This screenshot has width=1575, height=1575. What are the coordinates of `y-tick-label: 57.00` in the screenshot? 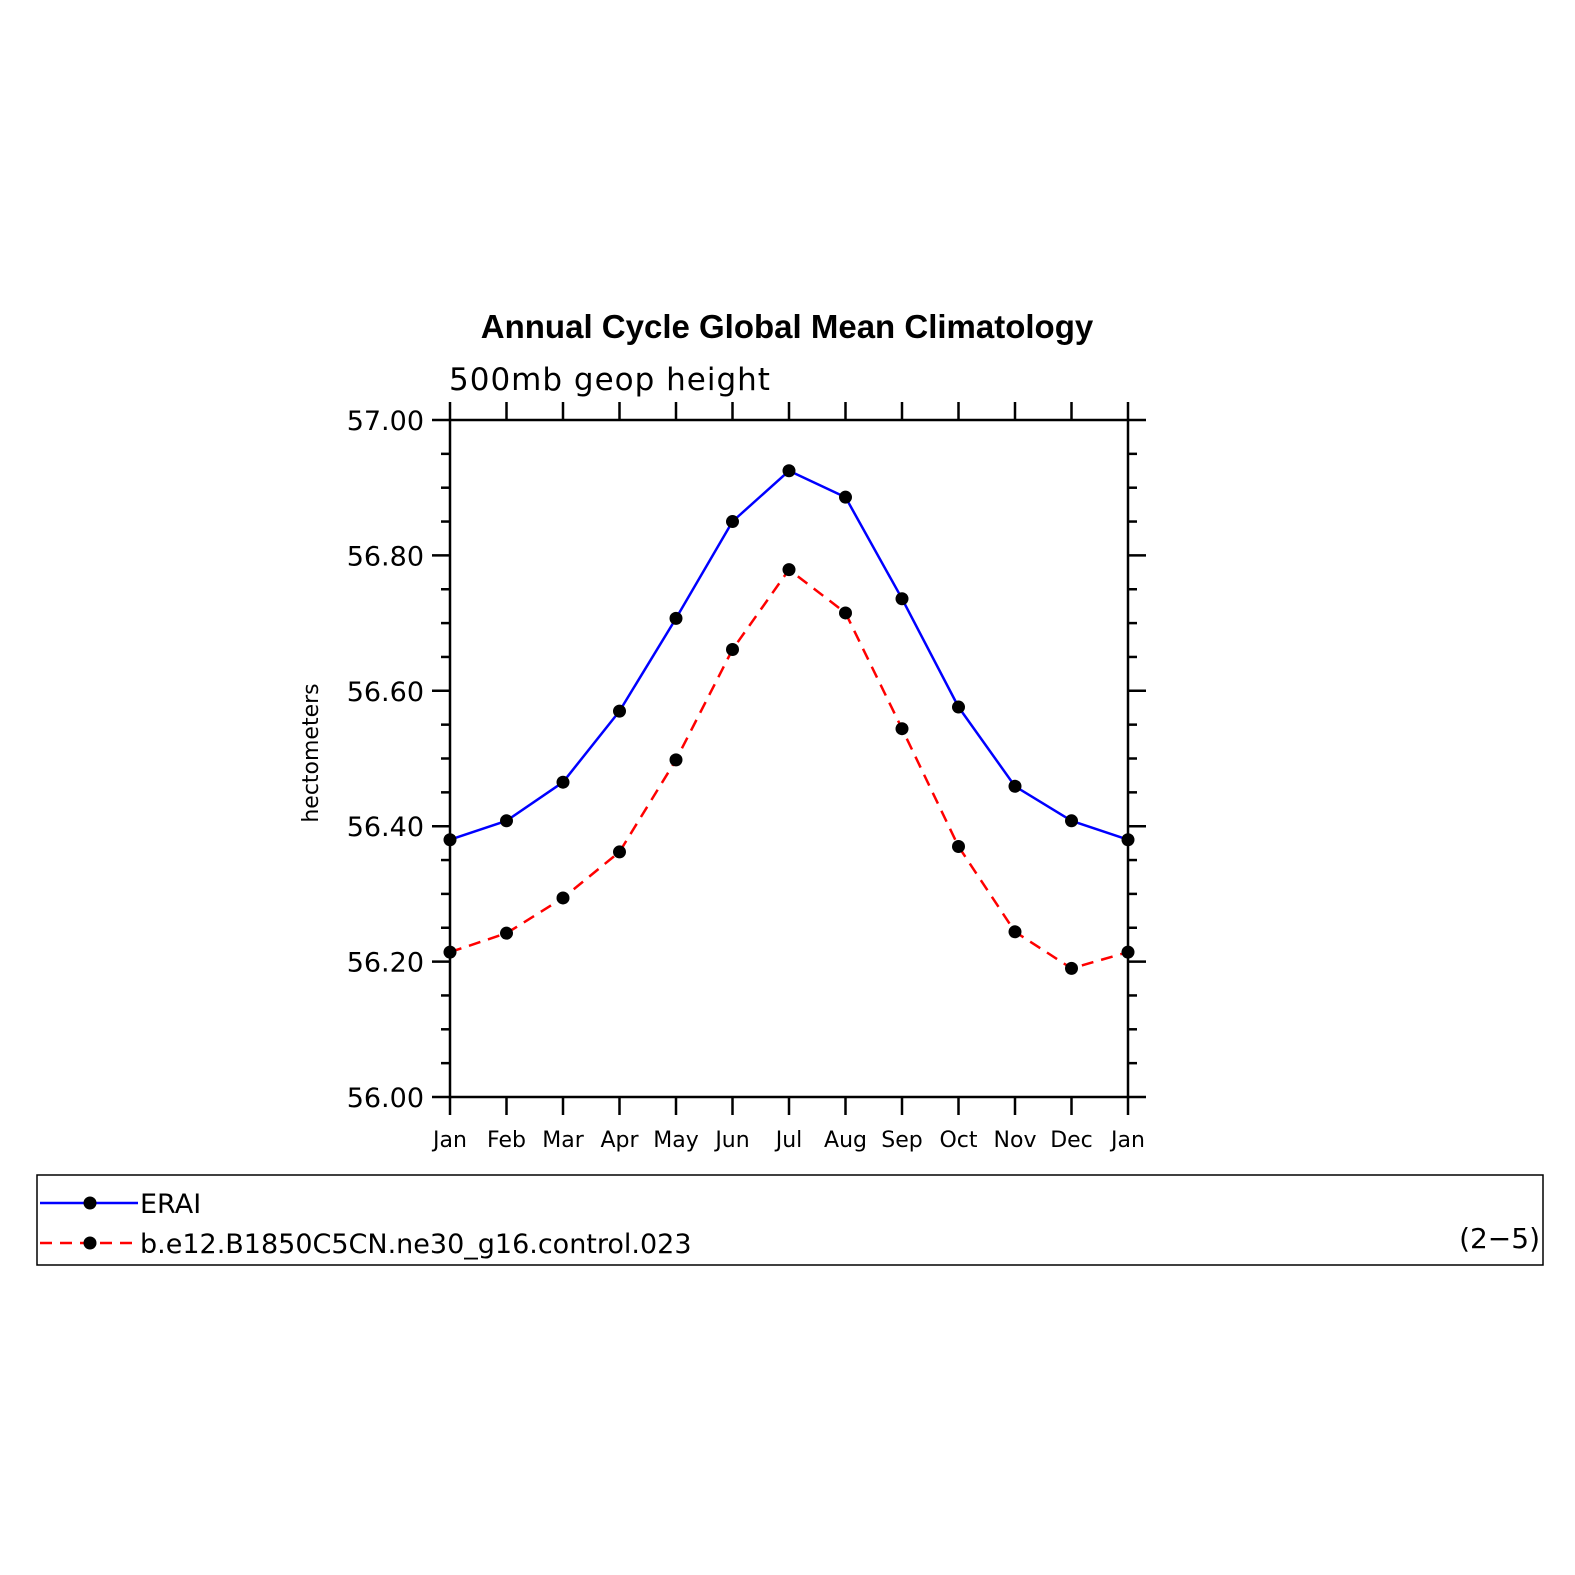 It's located at (385, 421).